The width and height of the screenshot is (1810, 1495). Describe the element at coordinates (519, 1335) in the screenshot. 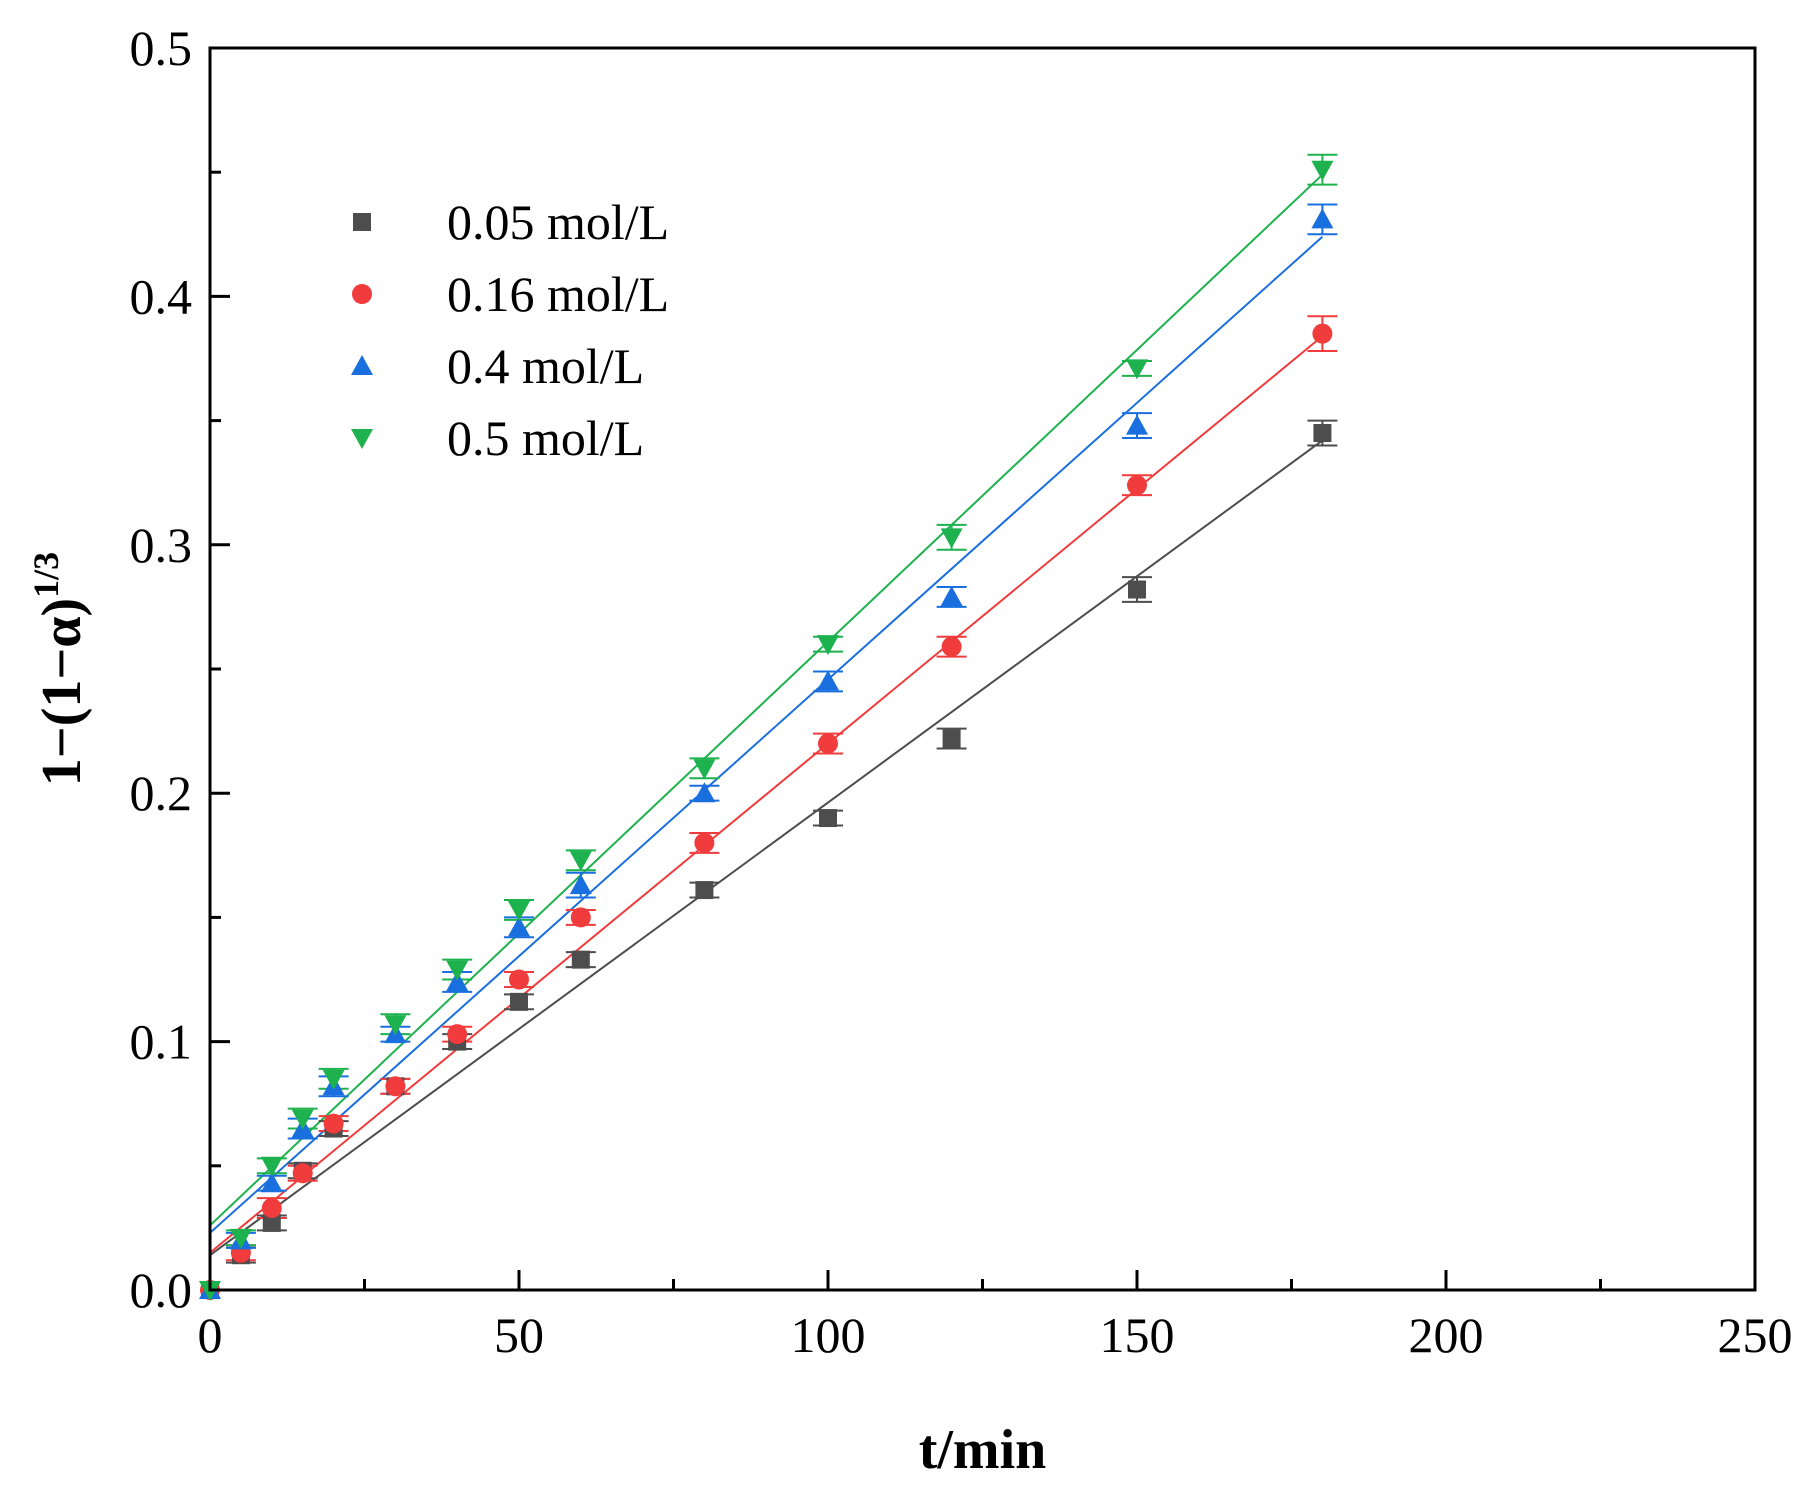

I see `x-tick-label: 50` at that location.